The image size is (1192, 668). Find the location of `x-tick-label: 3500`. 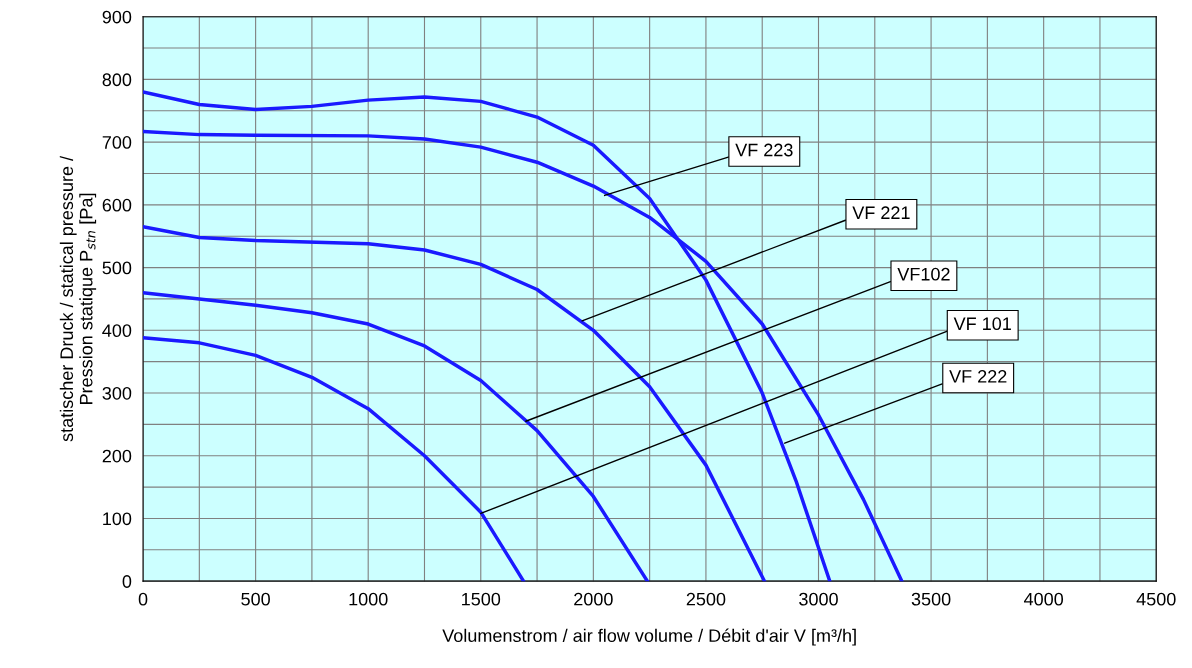

x-tick-label: 3500 is located at coordinates (931, 599).